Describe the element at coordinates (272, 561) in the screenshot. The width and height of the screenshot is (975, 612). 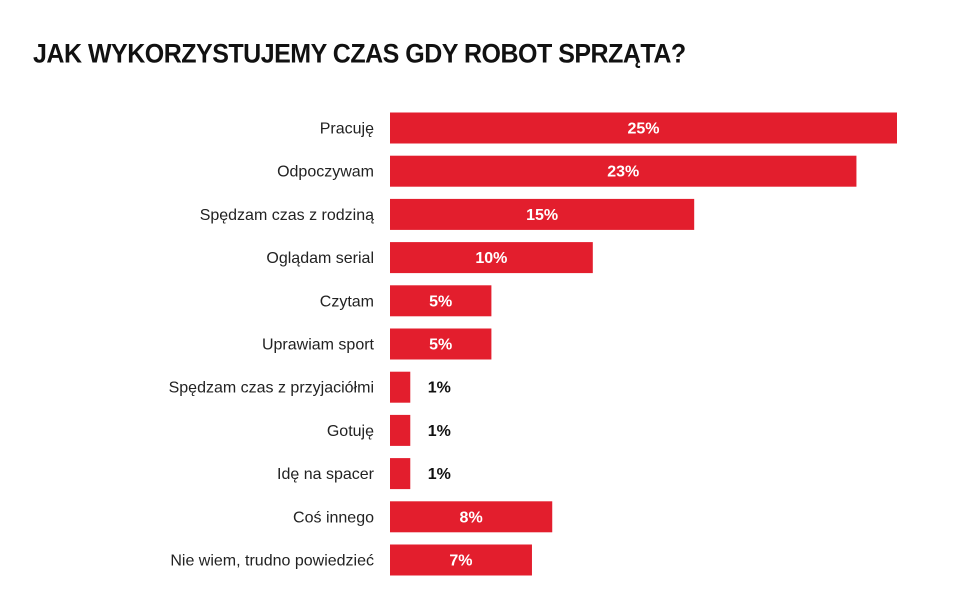
I see `category-label: Nie wiem, trudno powiedzieć` at that location.